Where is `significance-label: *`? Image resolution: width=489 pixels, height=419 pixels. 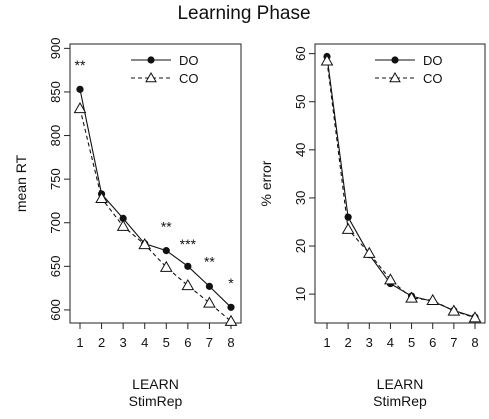 significance-label: * is located at coordinates (231, 283).